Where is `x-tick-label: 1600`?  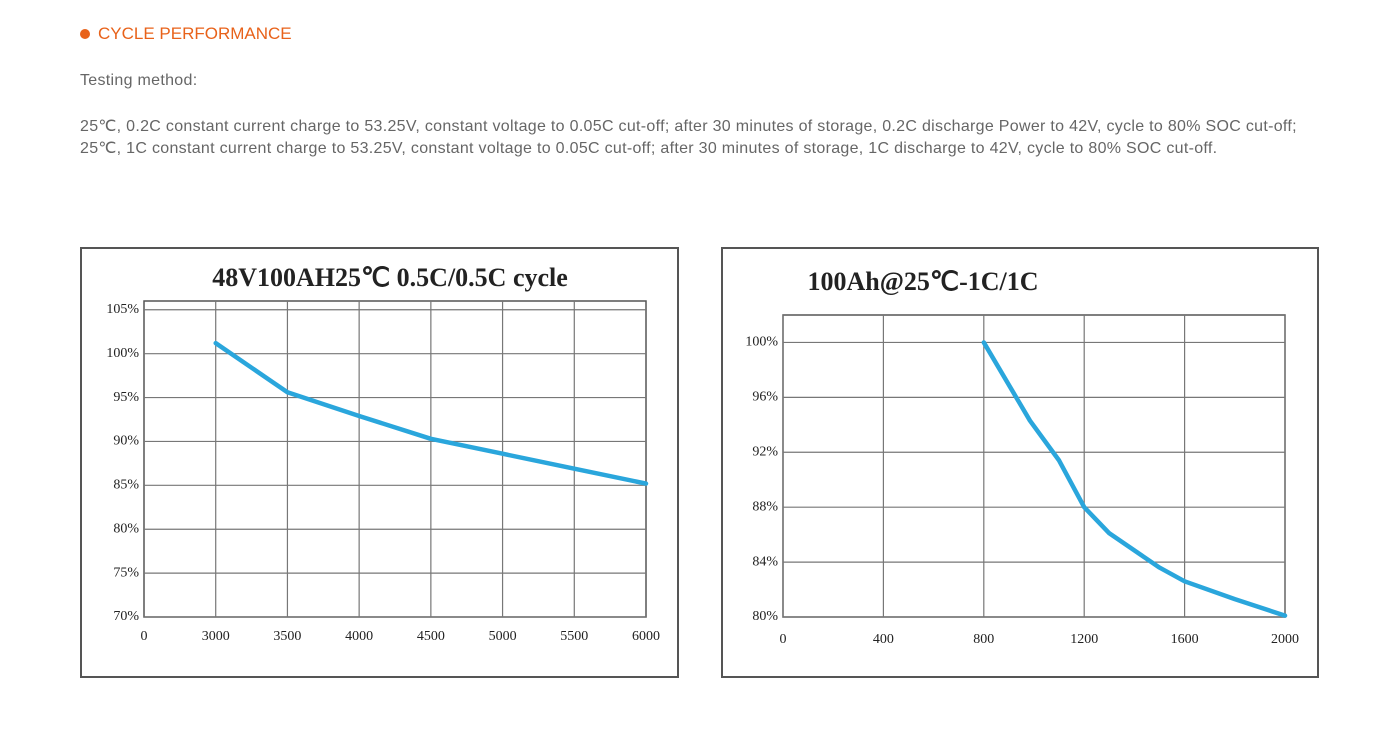 x-tick-label: 1600 is located at coordinates (1185, 639).